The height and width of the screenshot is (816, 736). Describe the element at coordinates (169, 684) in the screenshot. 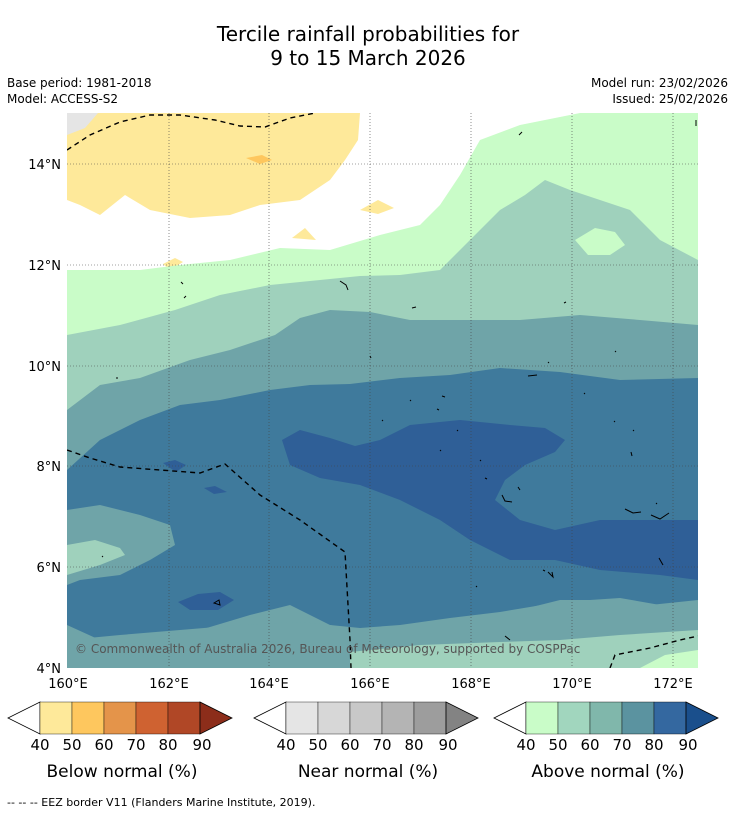

I see `lon-label: 162°E` at that location.